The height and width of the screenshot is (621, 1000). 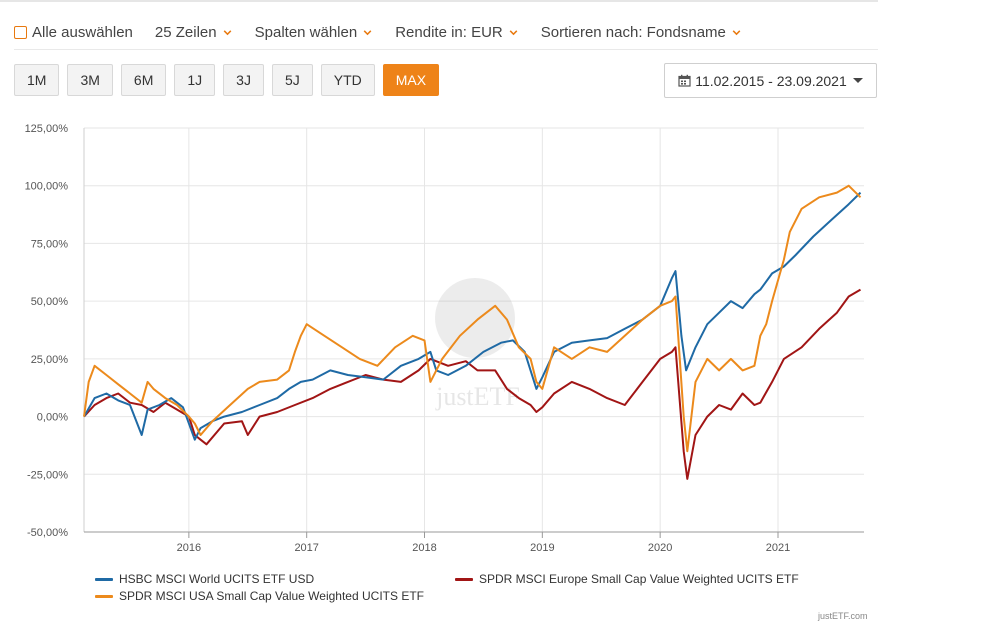 I want to click on y-tick-label: 100,00%, so click(x=47, y=187).